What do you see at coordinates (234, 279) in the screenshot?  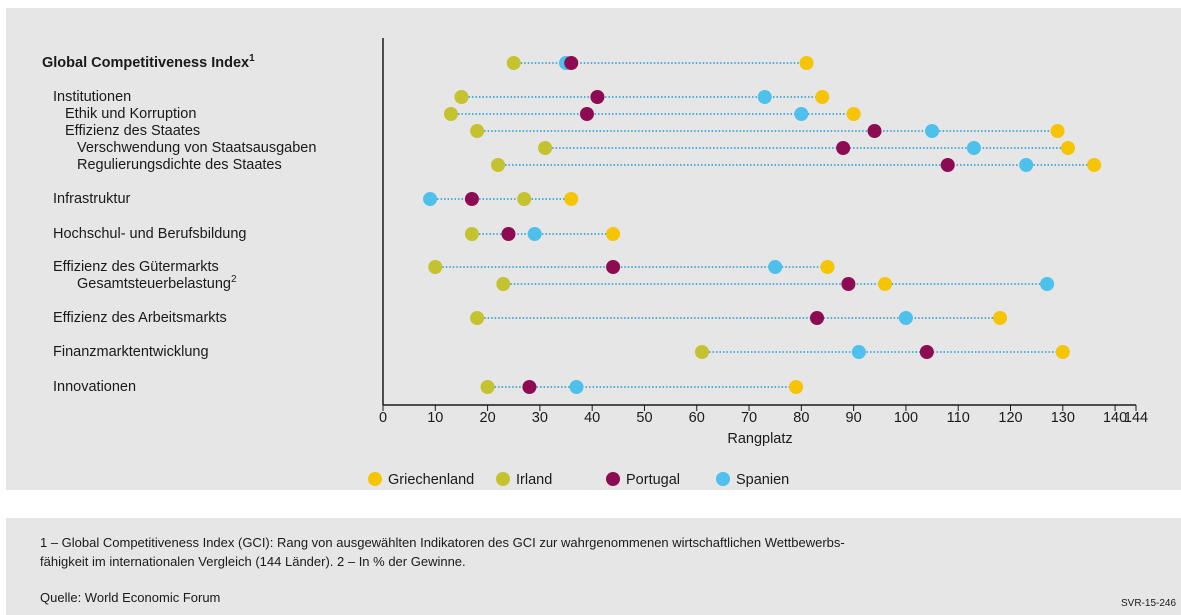 I see `footnote-mark: 2` at bounding box center [234, 279].